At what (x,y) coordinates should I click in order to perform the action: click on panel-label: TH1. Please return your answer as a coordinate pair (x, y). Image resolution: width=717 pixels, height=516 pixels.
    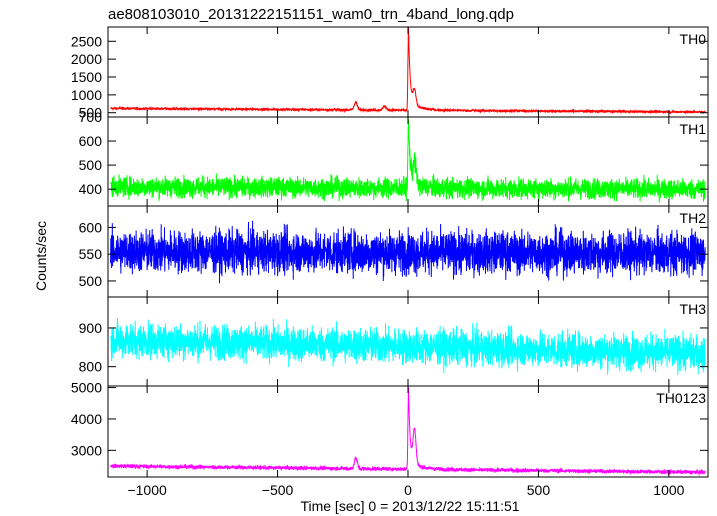
    Looking at the image, I should click on (693, 129).